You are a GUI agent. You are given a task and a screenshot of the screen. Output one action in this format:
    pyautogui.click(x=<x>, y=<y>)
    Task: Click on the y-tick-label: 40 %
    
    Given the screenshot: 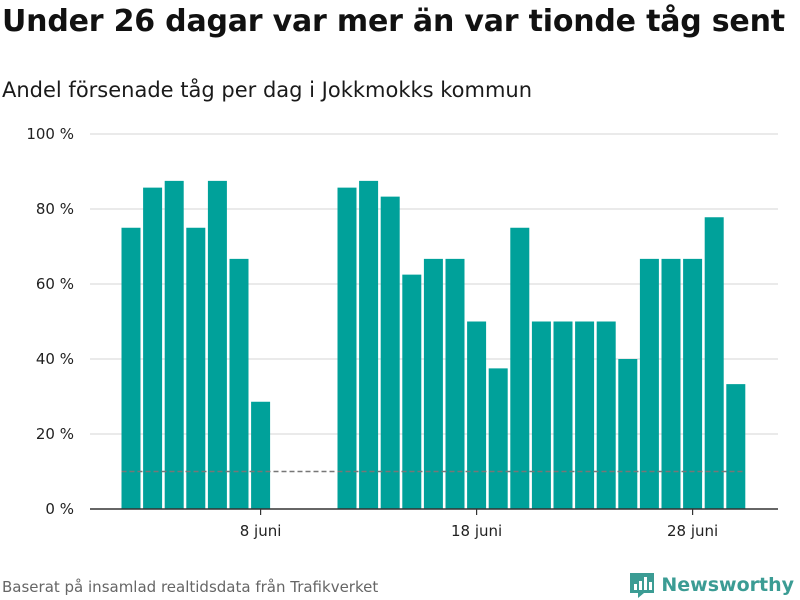 What is the action you would take?
    pyautogui.click(x=55, y=359)
    